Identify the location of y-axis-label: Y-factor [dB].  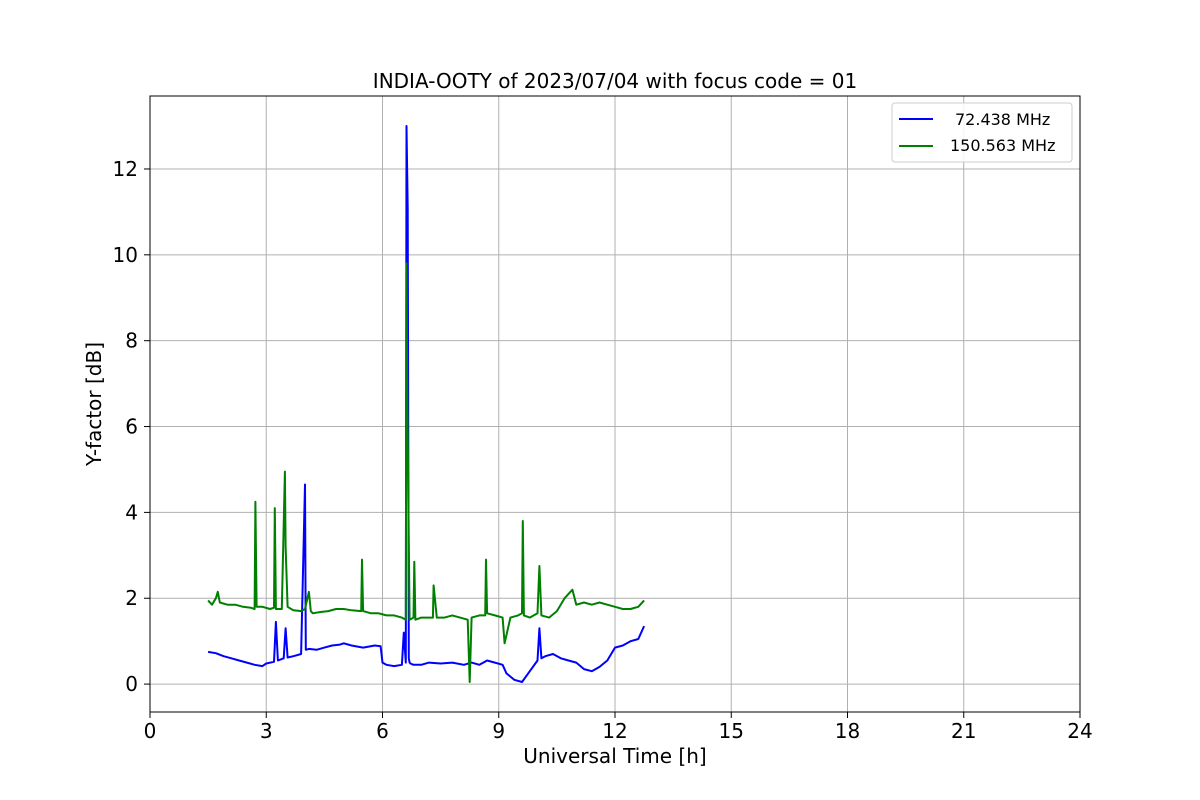
(94, 404).